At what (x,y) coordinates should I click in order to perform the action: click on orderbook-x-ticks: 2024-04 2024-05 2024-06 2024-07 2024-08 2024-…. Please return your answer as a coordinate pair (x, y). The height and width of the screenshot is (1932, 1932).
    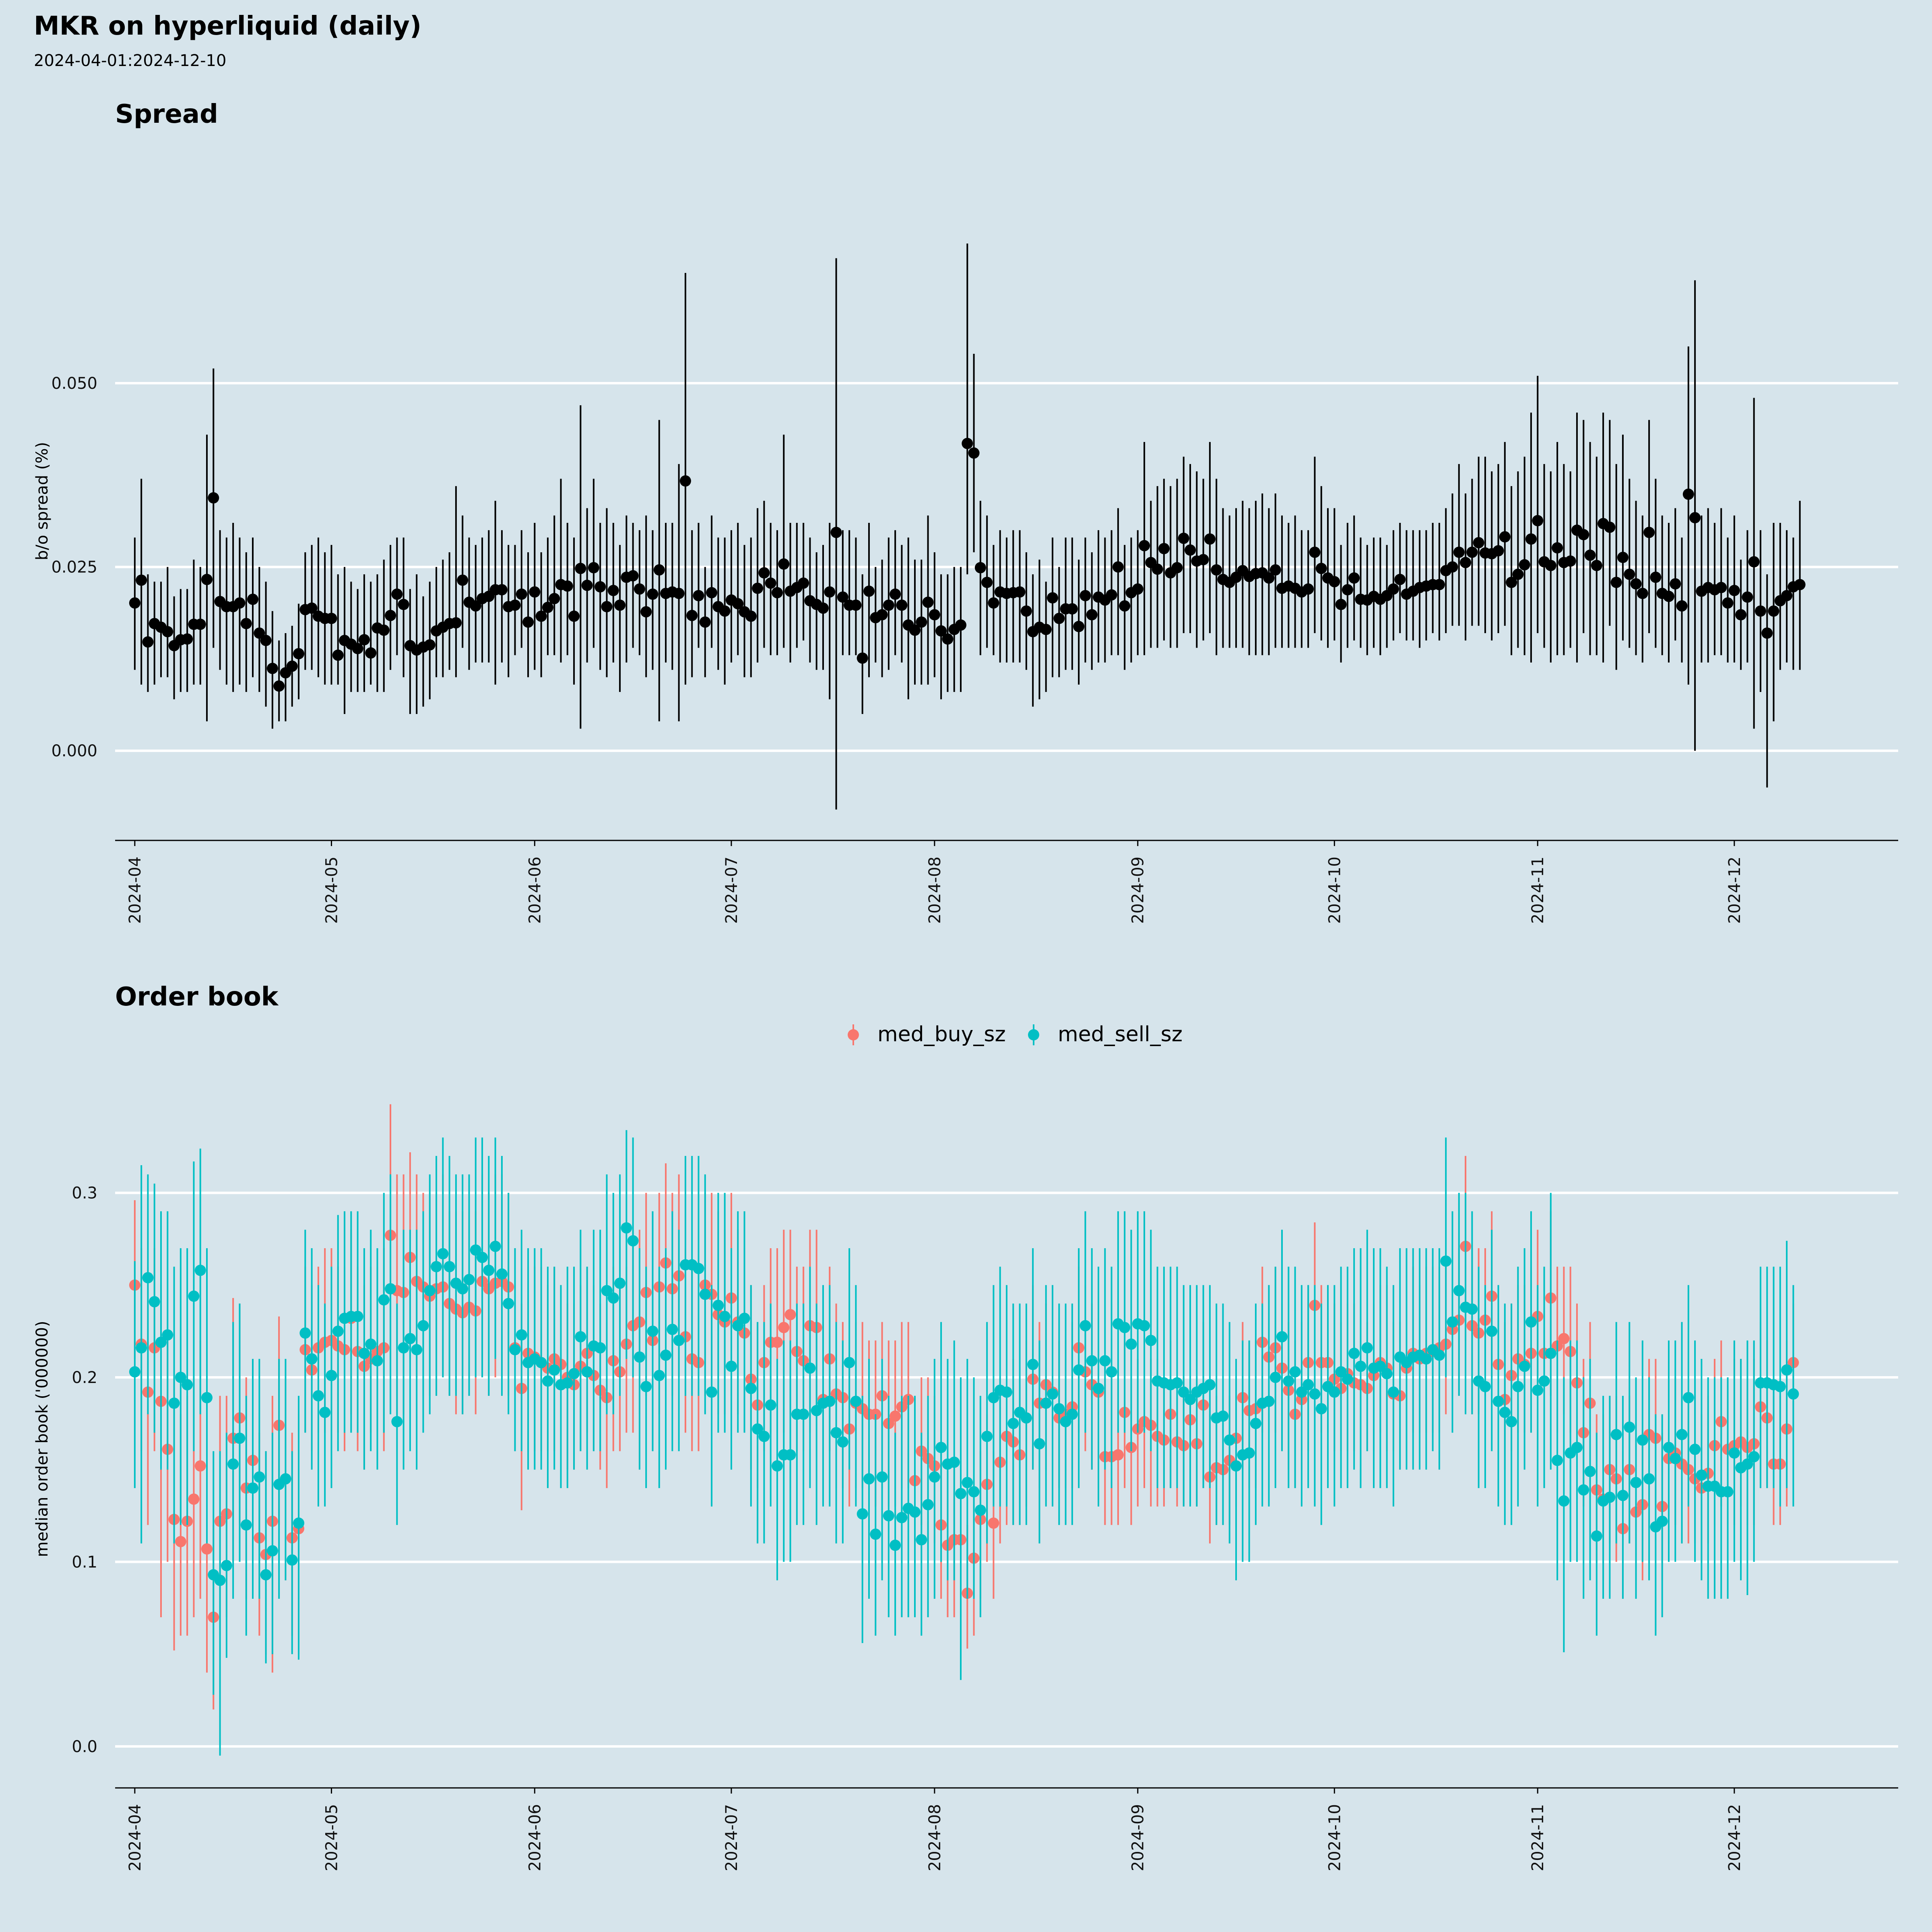
    Looking at the image, I should click on (935, 1829).